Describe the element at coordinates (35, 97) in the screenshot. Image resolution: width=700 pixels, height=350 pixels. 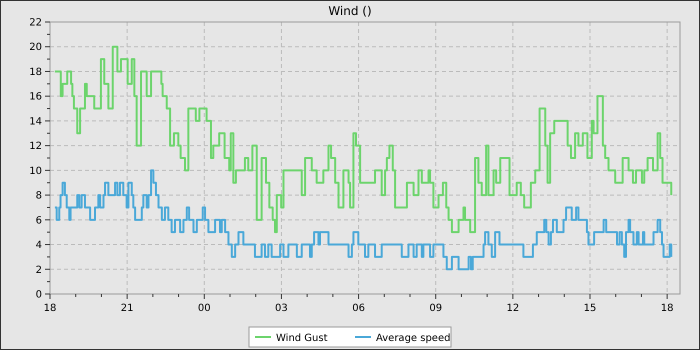
I see `y-tick-label: 16` at that location.